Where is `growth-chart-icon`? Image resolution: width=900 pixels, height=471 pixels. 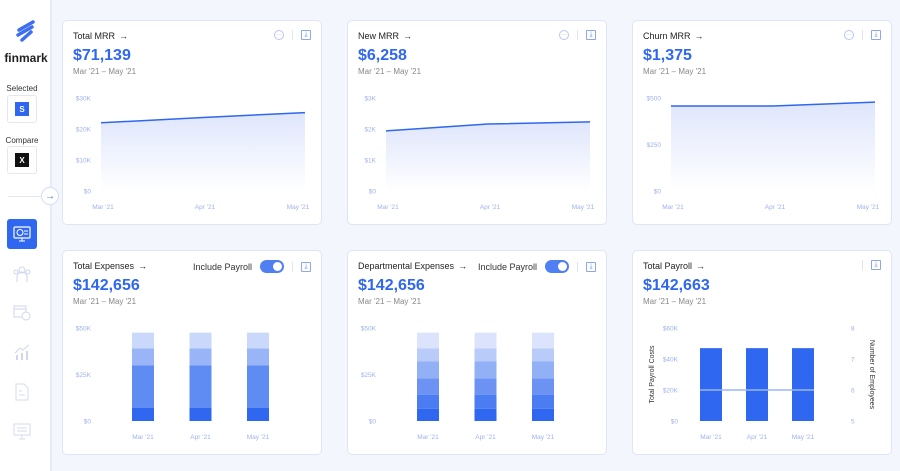
growth-chart-icon is located at coordinates (22, 352).